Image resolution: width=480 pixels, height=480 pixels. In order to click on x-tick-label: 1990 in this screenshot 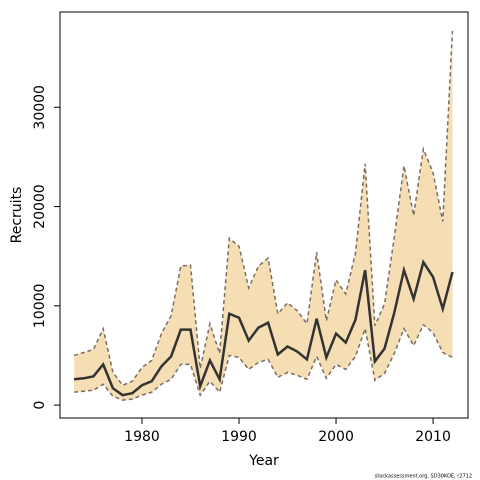, I will do `click(239, 437)`.